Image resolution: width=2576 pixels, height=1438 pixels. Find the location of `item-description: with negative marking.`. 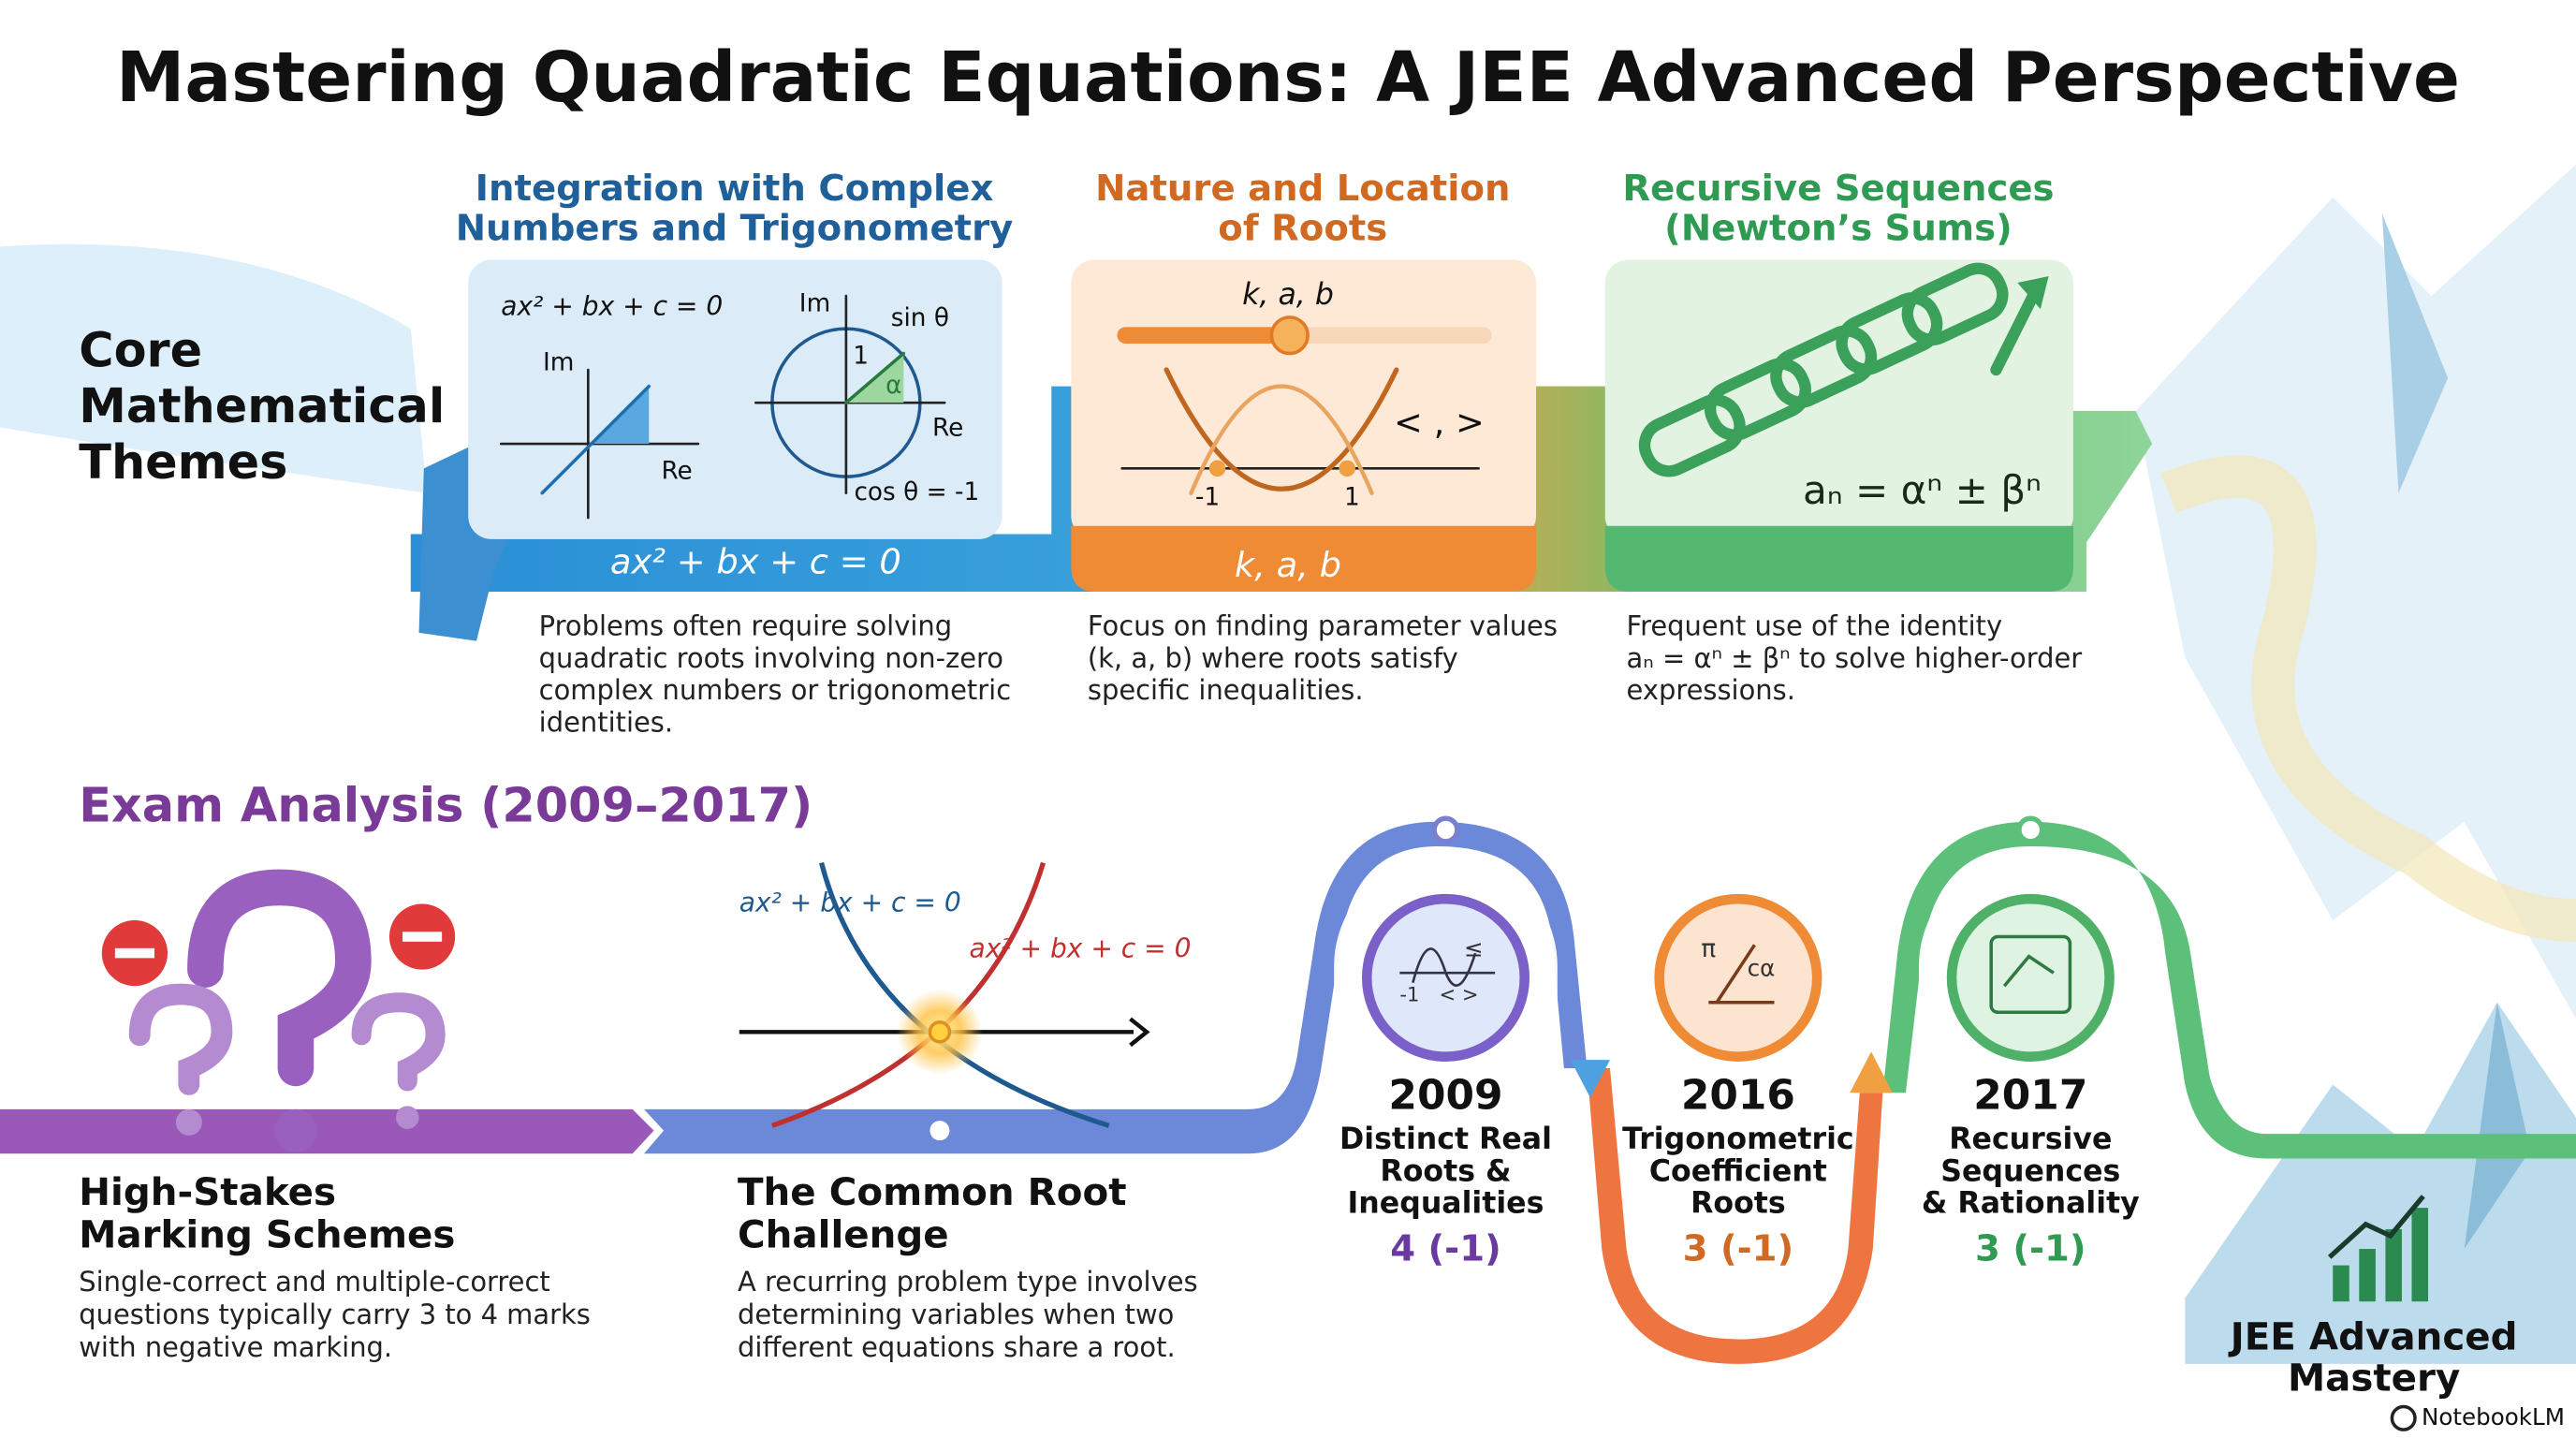

item-description: with negative marking. is located at coordinates (235, 1347).